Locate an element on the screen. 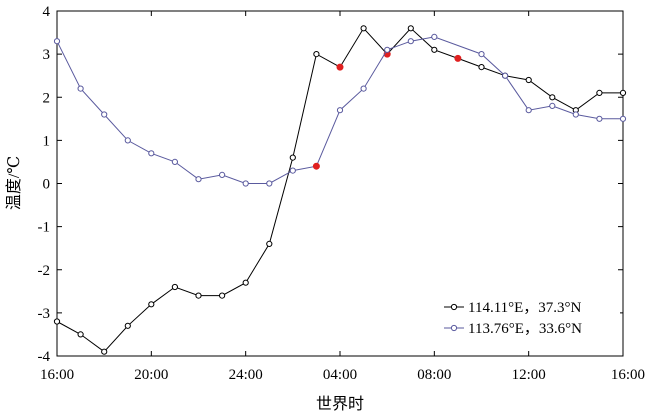 The height and width of the screenshot is (417, 650). y-tick-label: -1 is located at coordinates (44, 228).